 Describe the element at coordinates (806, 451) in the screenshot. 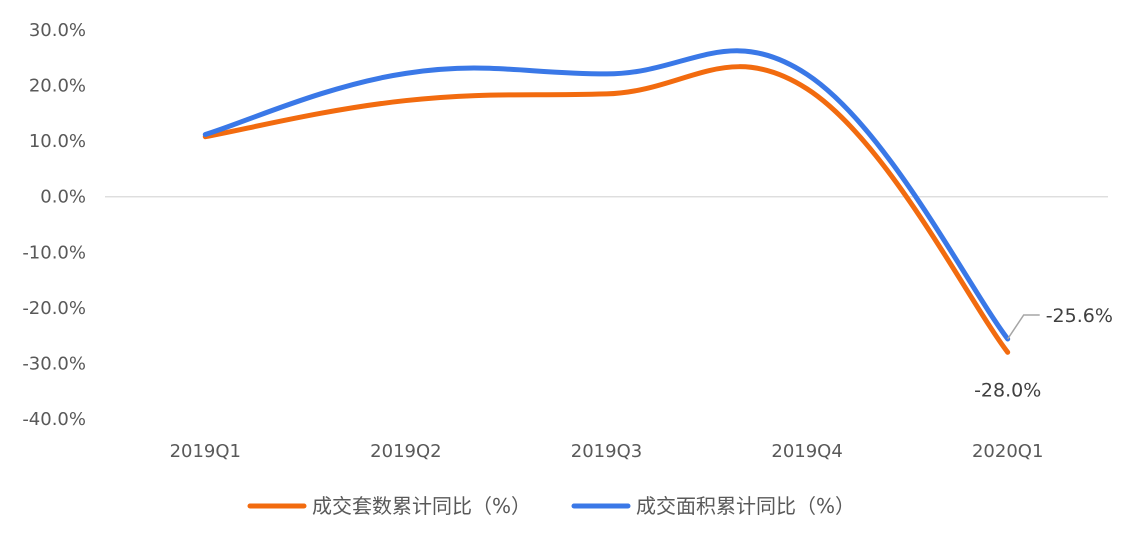

I see `x-tick-label: 2019Q4` at that location.